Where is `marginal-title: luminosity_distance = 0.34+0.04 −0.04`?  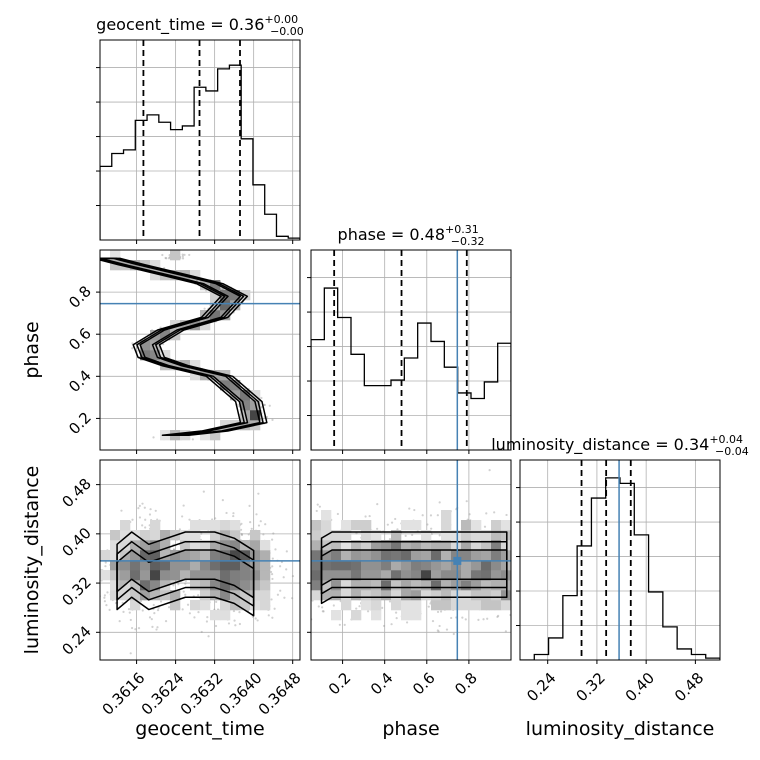
marginal-title: luminosity_distance = 0.34+0.04 −0.04 is located at coordinates (620, 445).